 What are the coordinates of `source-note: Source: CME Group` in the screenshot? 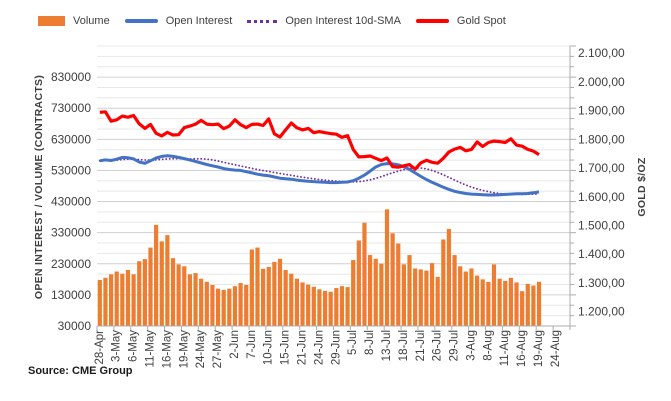 It's located at (80, 371).